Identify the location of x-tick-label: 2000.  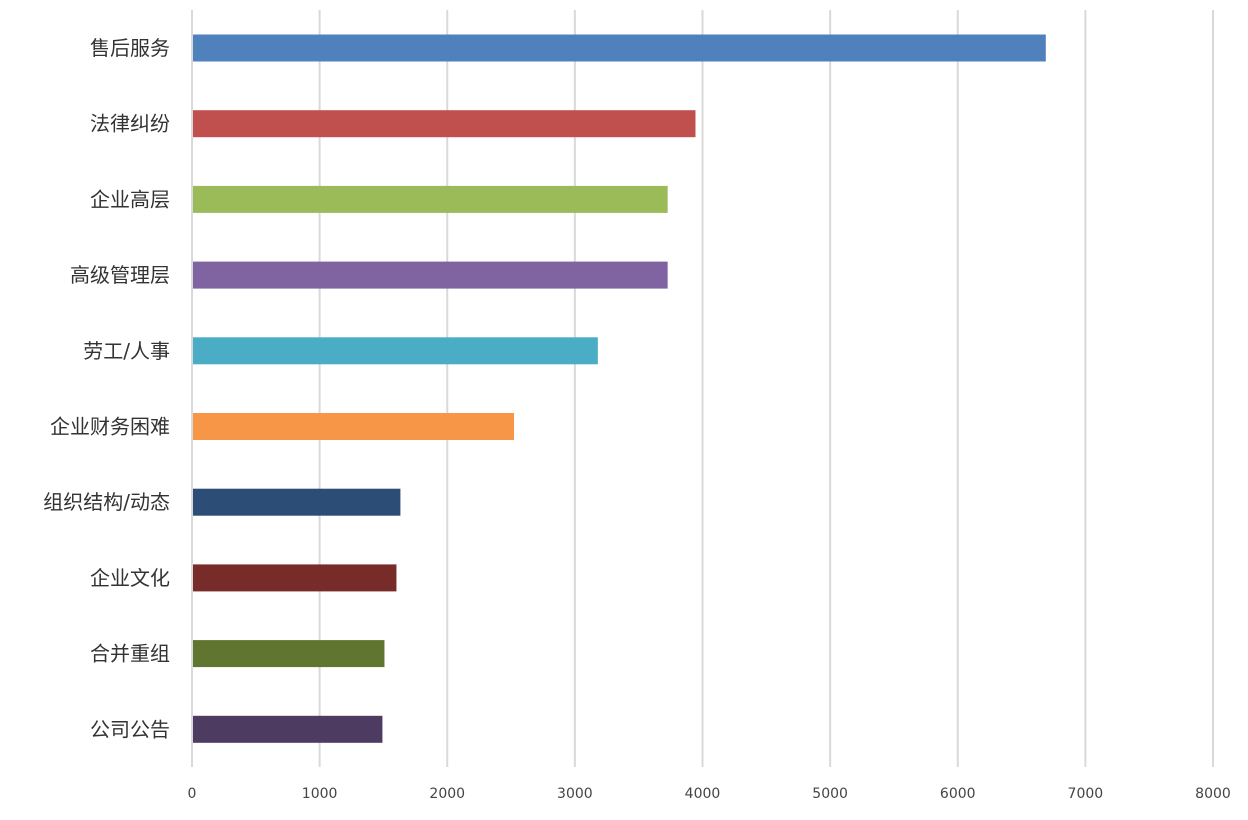
(447, 794).